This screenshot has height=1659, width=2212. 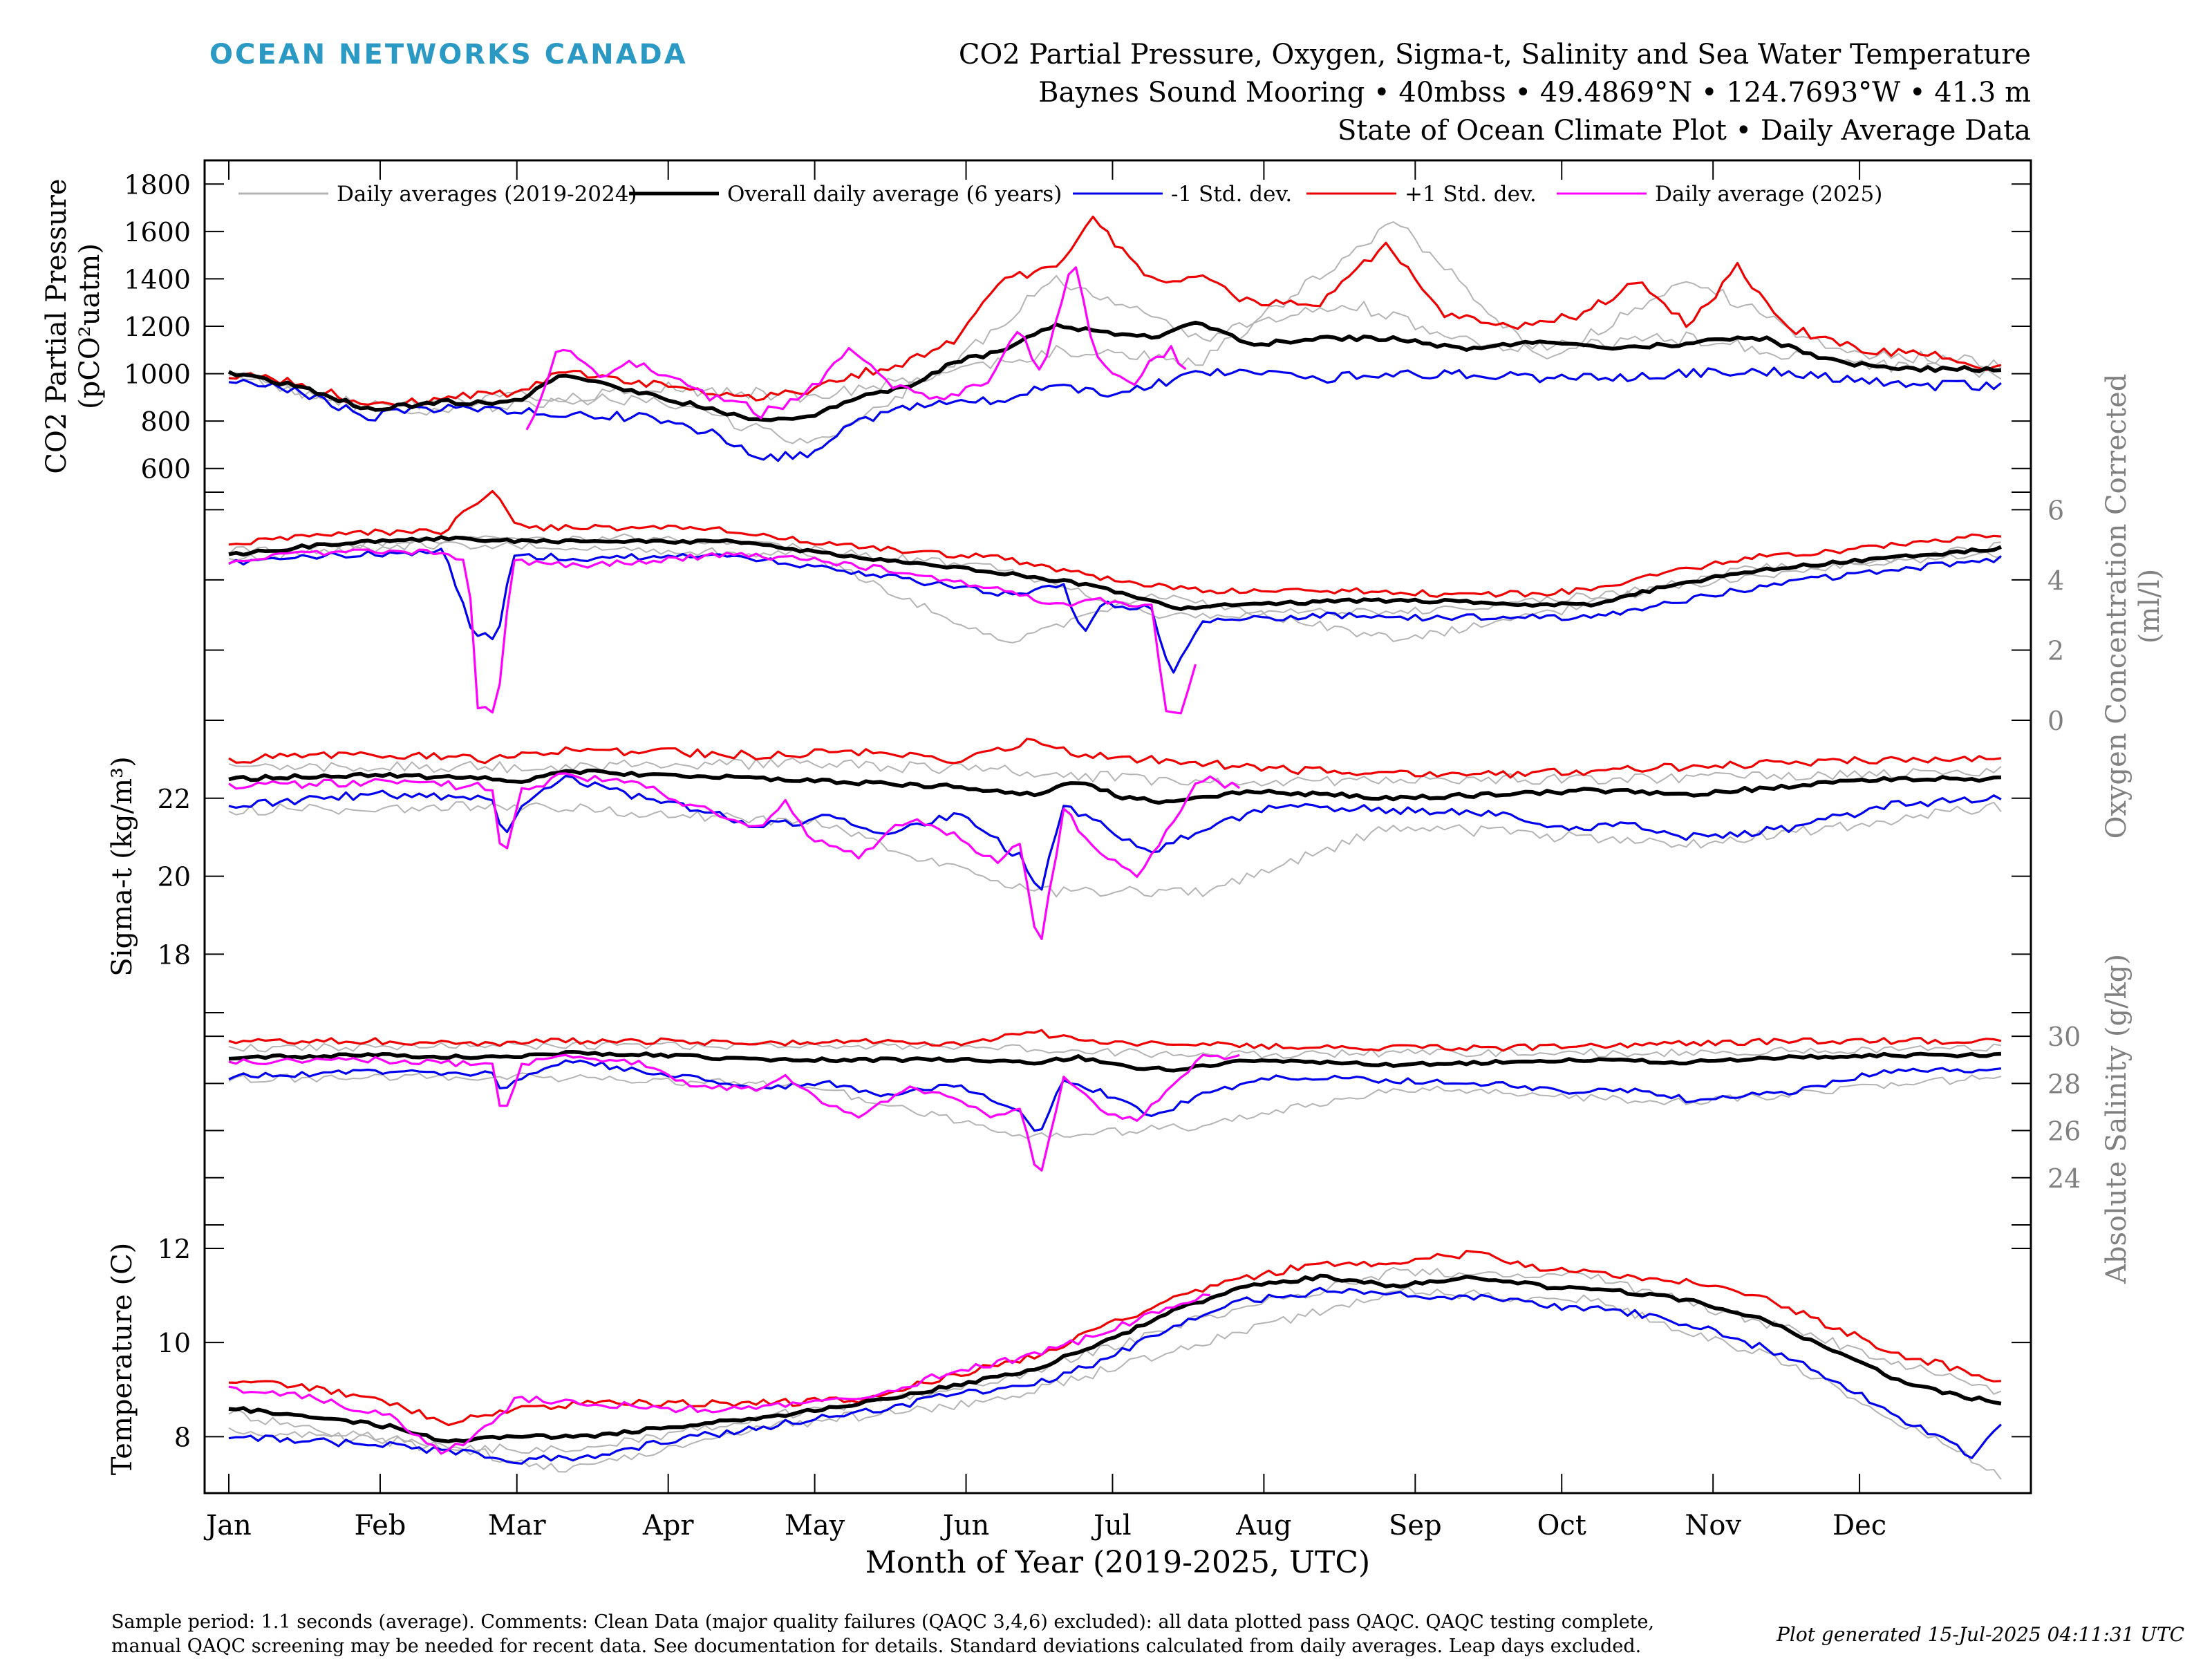 I want to click on brand-logo: OCEAN NETWORKS CANADA, so click(x=448, y=55).